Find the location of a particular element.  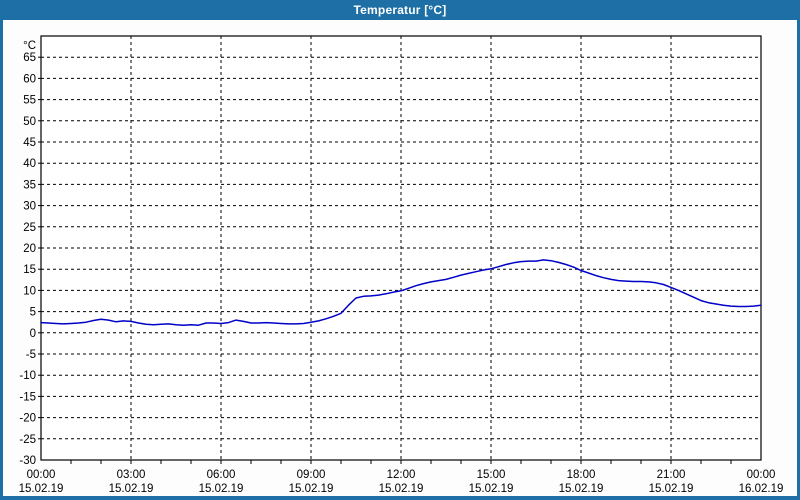

temperature-curve is located at coordinates (401, 292).